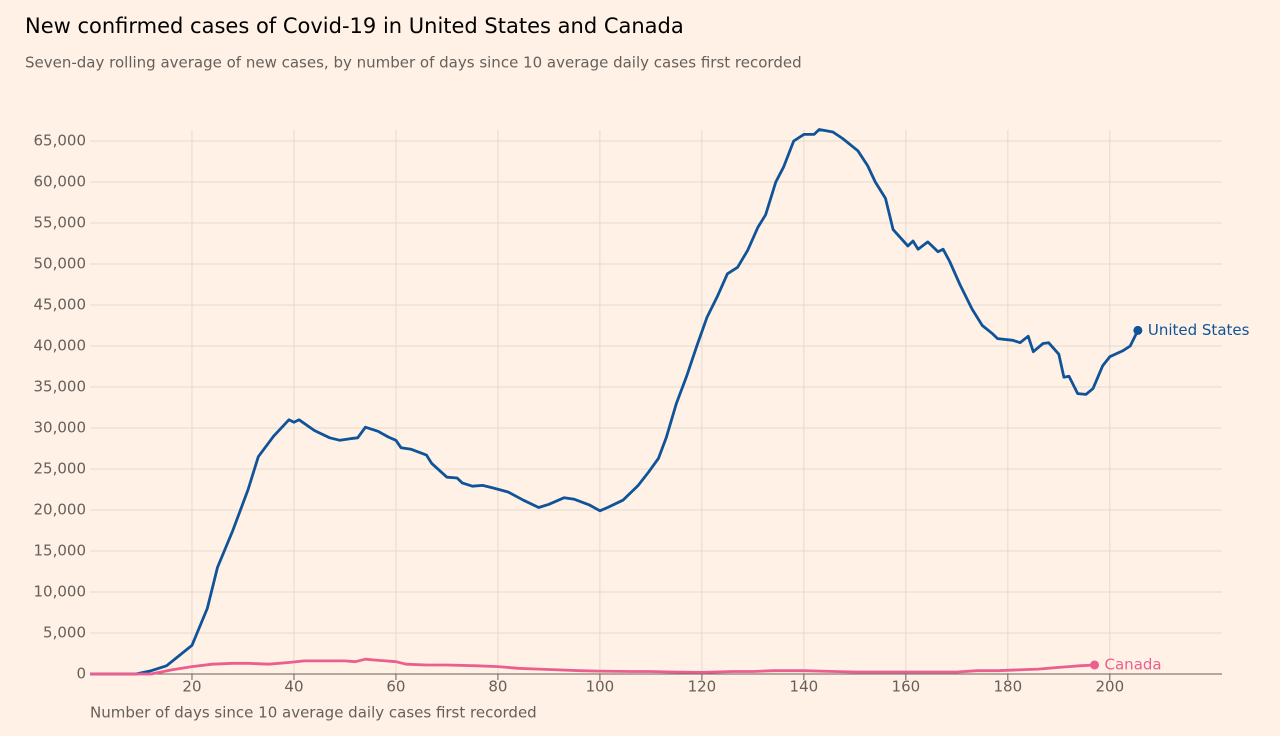 The image size is (1280, 736). What do you see at coordinates (1008, 687) in the screenshot?
I see `x-tick-label: 180` at bounding box center [1008, 687].